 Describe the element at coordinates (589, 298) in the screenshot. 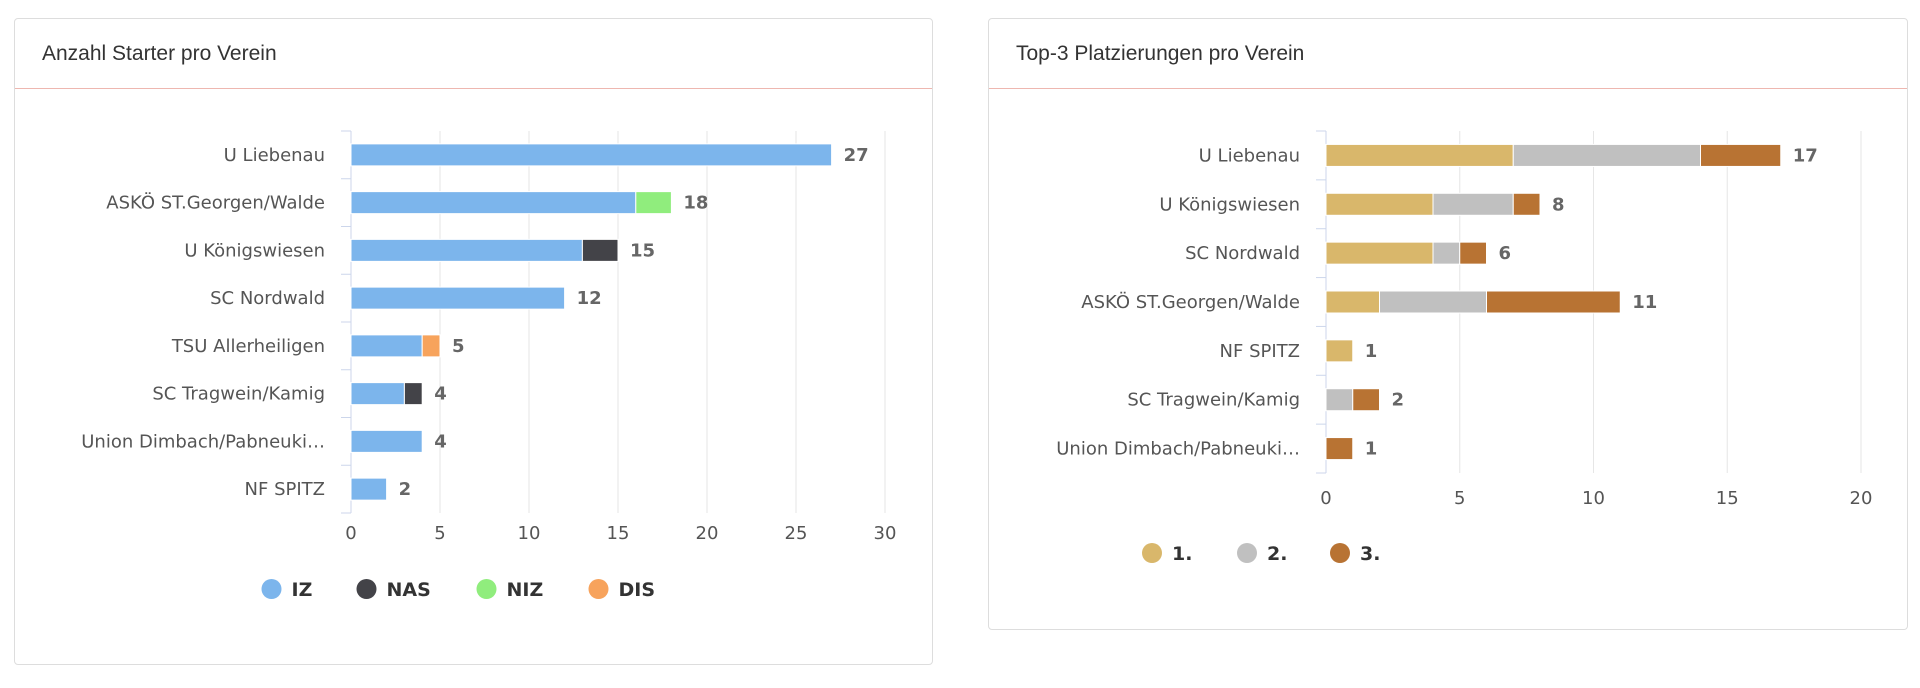

I see `data-label: 12` at that location.